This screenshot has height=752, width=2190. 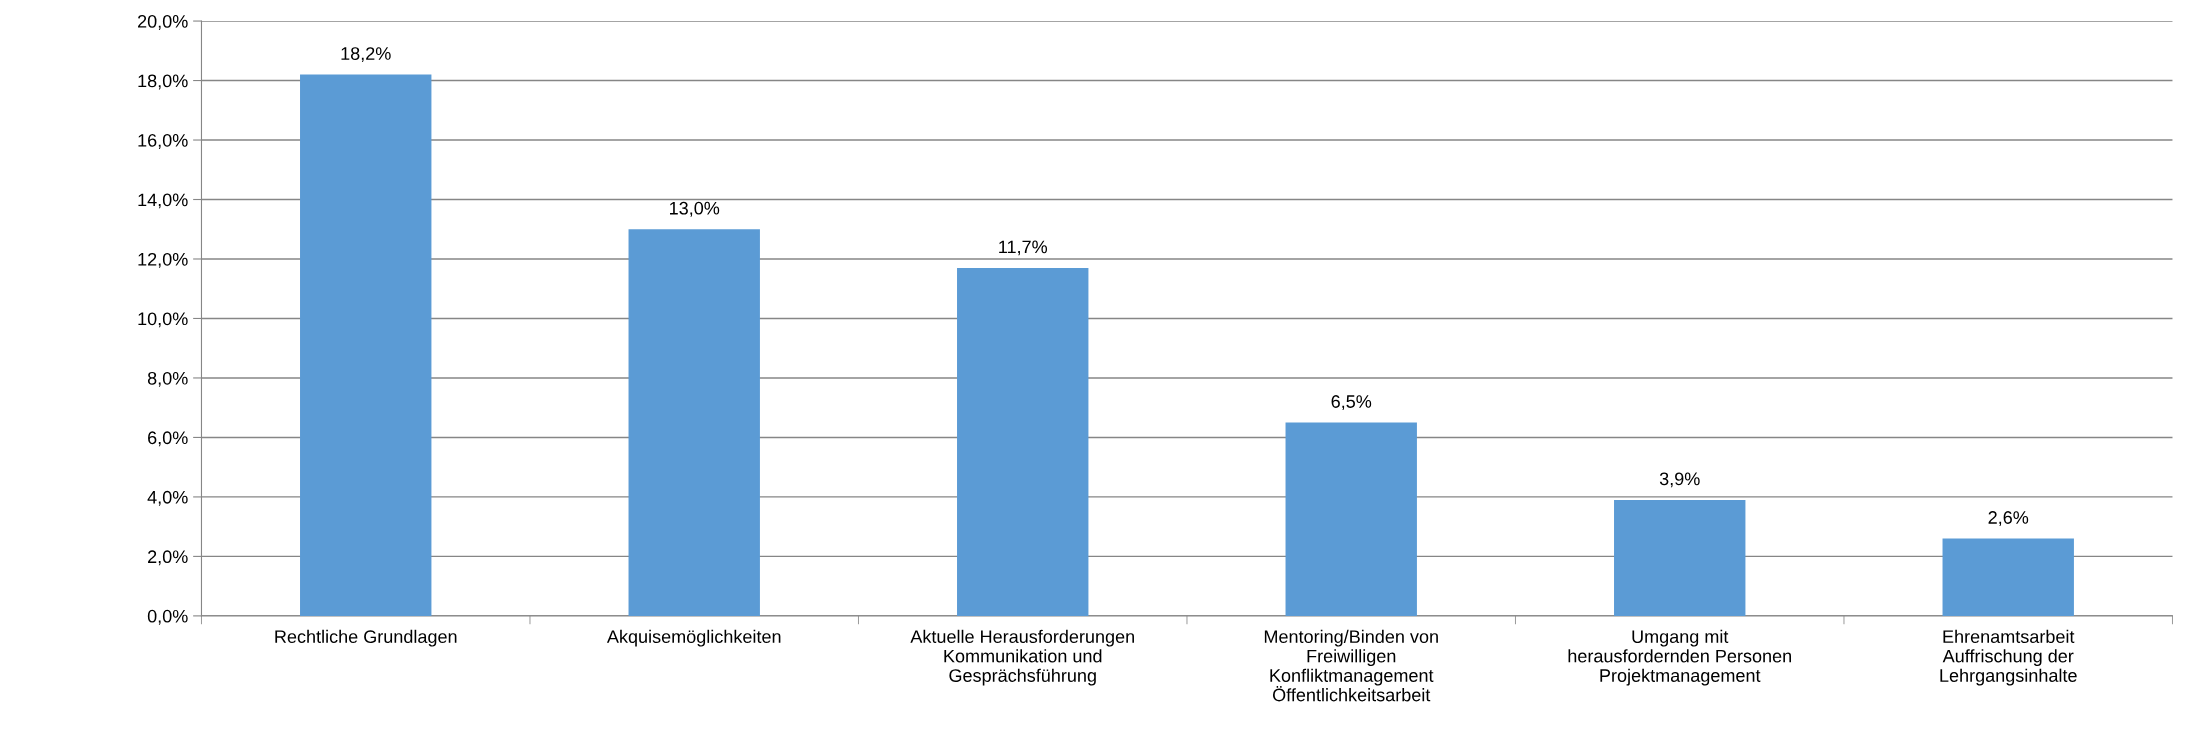 I want to click on y-tick-label: 0,0%, so click(x=167, y=617).